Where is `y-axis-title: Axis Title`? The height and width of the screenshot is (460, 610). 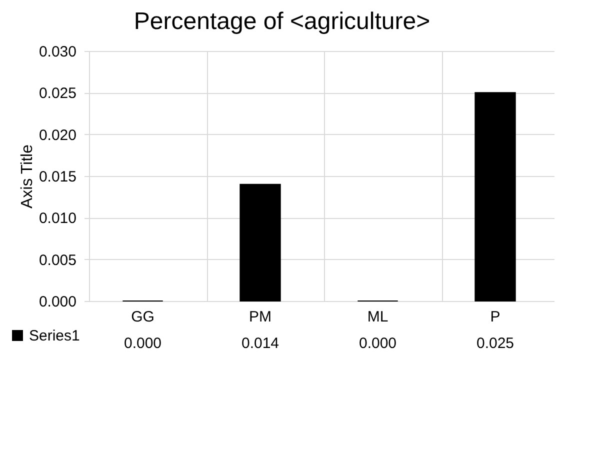 y-axis-title: Axis Title is located at coordinates (27, 176).